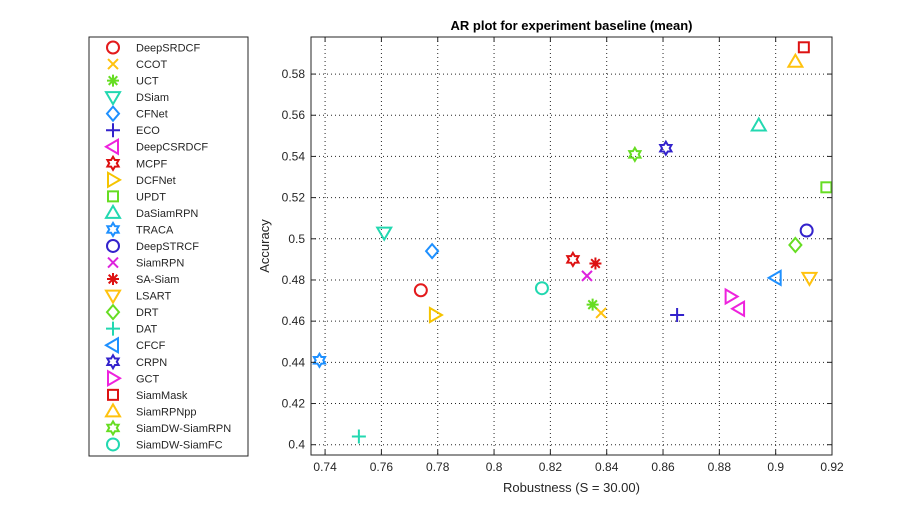 This screenshot has height=508, width=899. Describe the element at coordinates (592, 304) in the screenshot. I see `marker-asterisk` at that location.